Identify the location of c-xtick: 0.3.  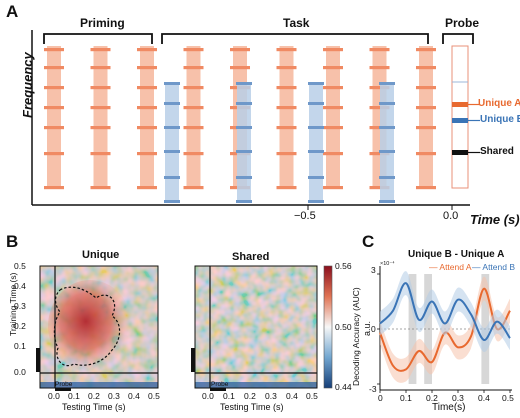
(458, 398).